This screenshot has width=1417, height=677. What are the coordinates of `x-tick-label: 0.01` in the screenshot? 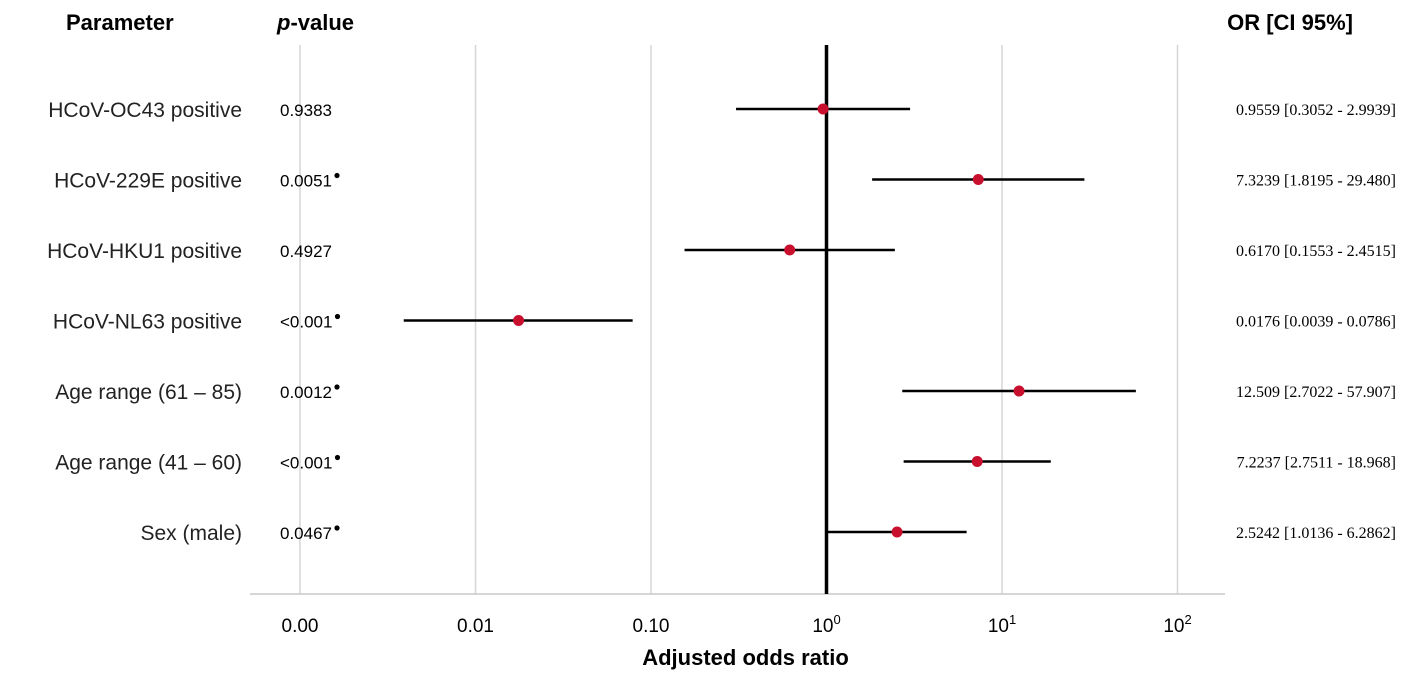 It's located at (475, 626).